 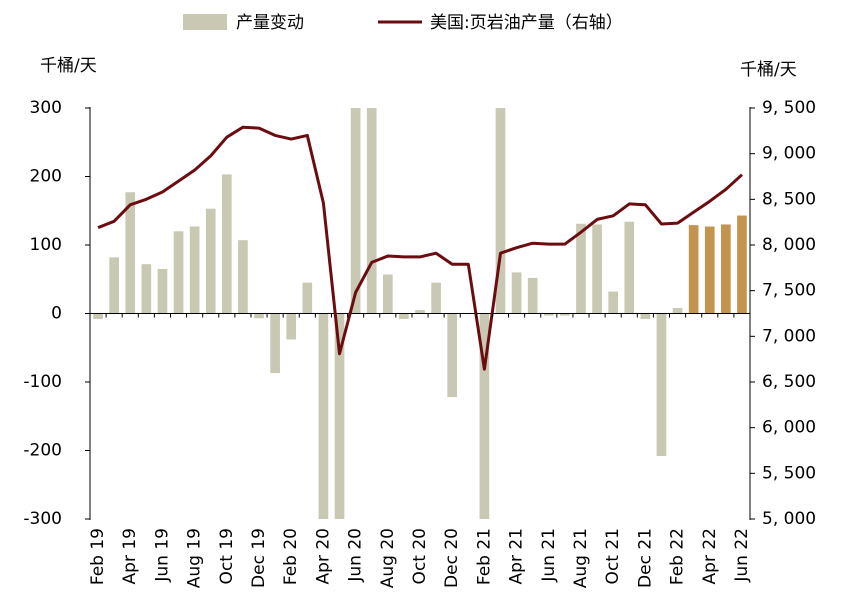 I want to click on x-tick-label: Oct 21, so click(x=613, y=556).